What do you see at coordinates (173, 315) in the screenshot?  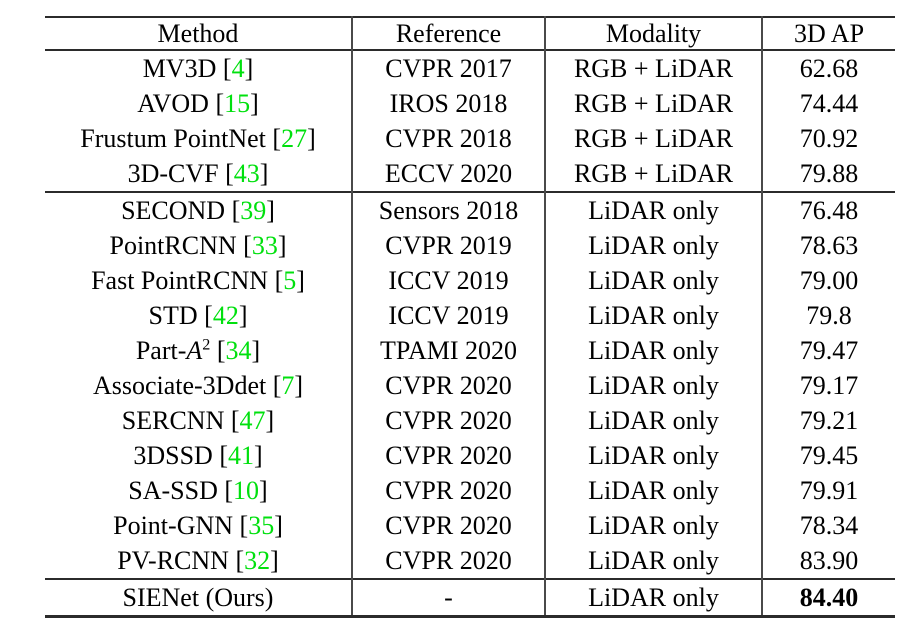 I see `method-name: STD` at bounding box center [173, 315].